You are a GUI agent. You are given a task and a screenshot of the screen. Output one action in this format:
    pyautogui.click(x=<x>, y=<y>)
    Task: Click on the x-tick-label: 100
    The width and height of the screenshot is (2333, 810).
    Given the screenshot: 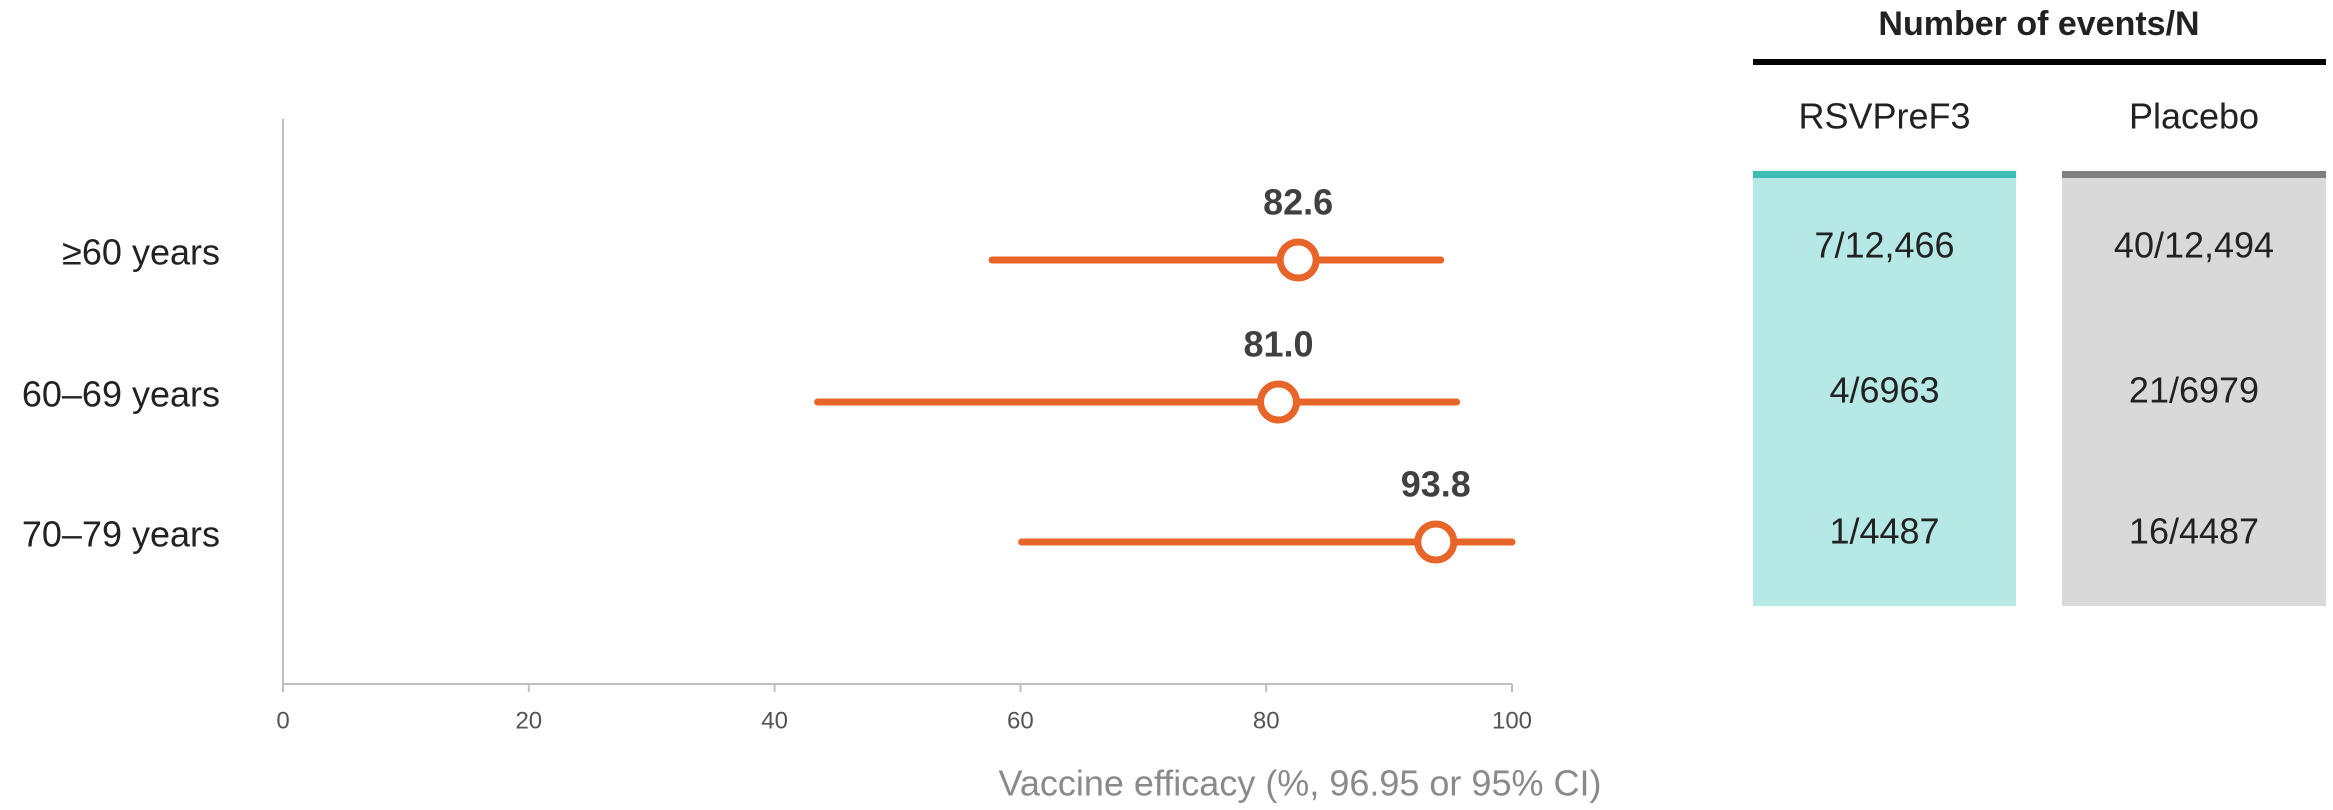 What is the action you would take?
    pyautogui.click(x=1512, y=720)
    